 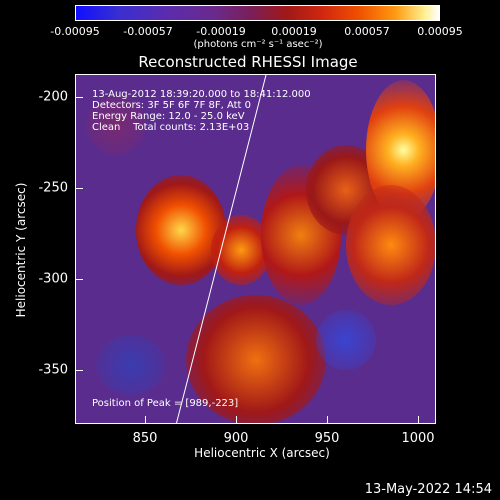 What do you see at coordinates (165, 403) in the screenshot?
I see `info-peak: Position of Peak = [989,-223]` at bounding box center [165, 403].